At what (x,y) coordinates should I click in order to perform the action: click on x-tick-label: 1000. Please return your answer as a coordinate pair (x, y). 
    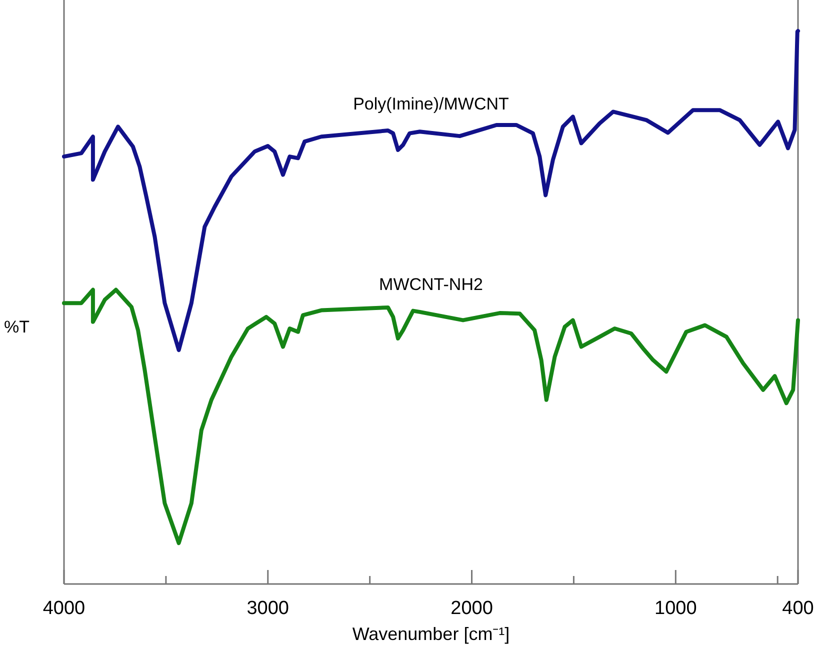
    Looking at the image, I should click on (675, 608).